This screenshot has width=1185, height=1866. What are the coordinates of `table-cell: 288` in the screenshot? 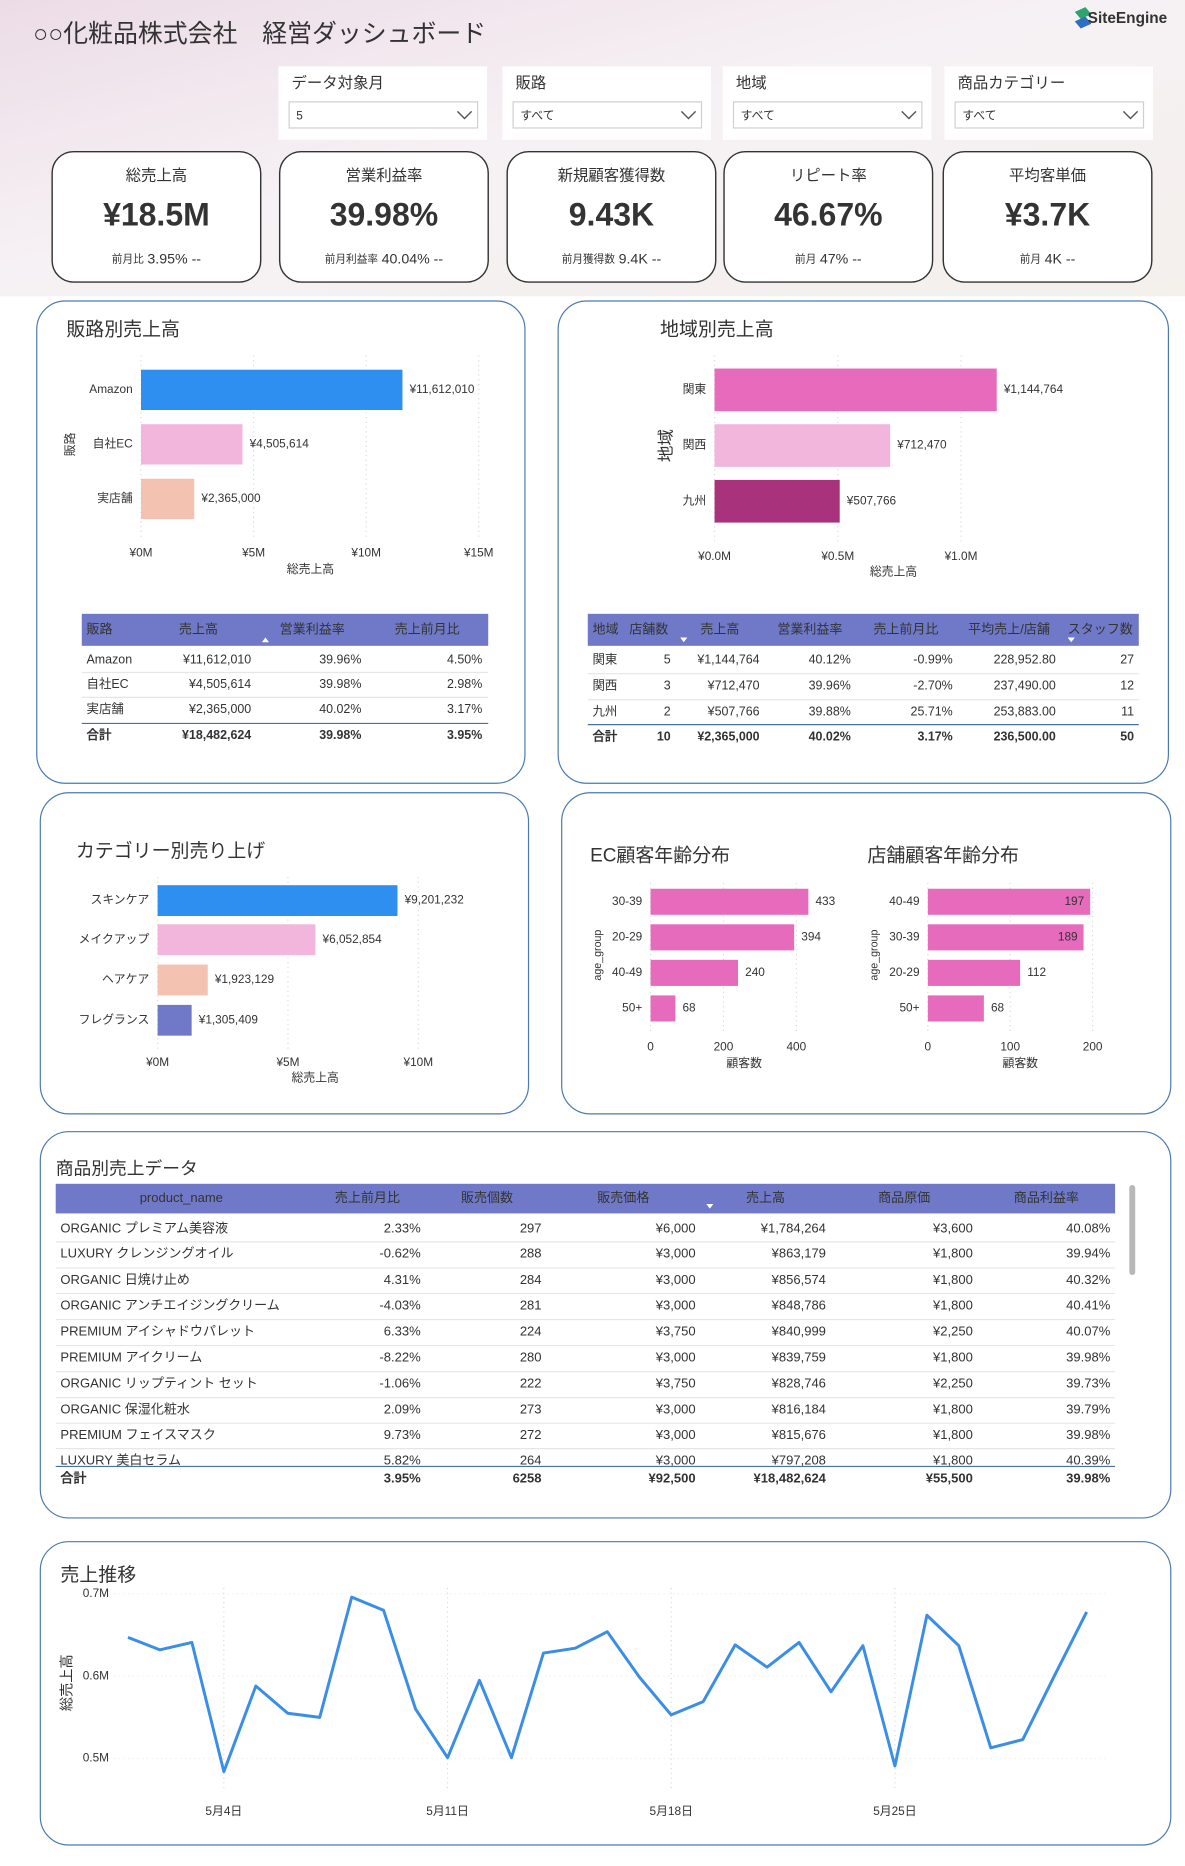 It's located at (531, 1253).